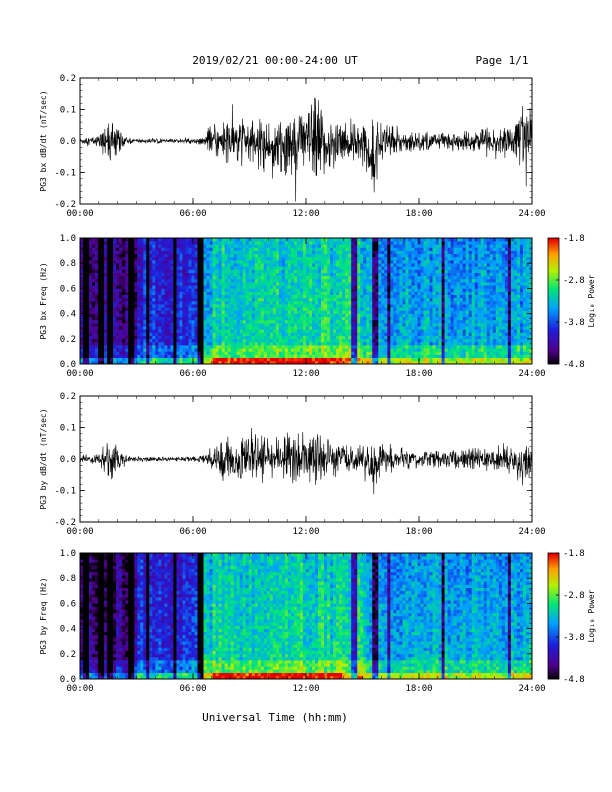 This screenshot has height=792, width=612. I want to click on y-axis-label: PG3 by dB/dt (nT/sec), so click(43, 458).